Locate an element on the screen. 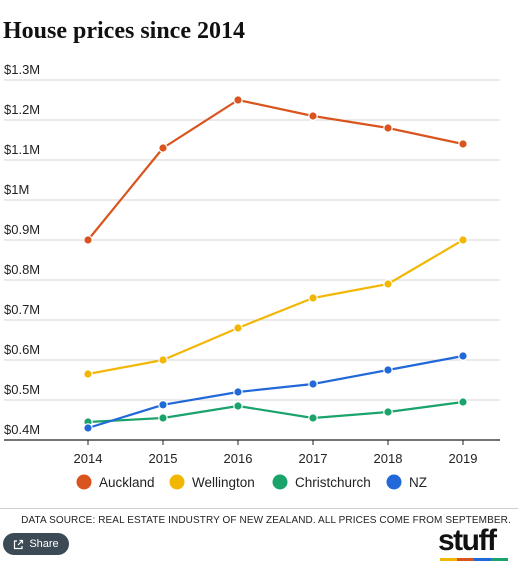 Image resolution: width=532 pixels, height=565 pixels. stuff-logo-color-bar is located at coordinates (474, 559).